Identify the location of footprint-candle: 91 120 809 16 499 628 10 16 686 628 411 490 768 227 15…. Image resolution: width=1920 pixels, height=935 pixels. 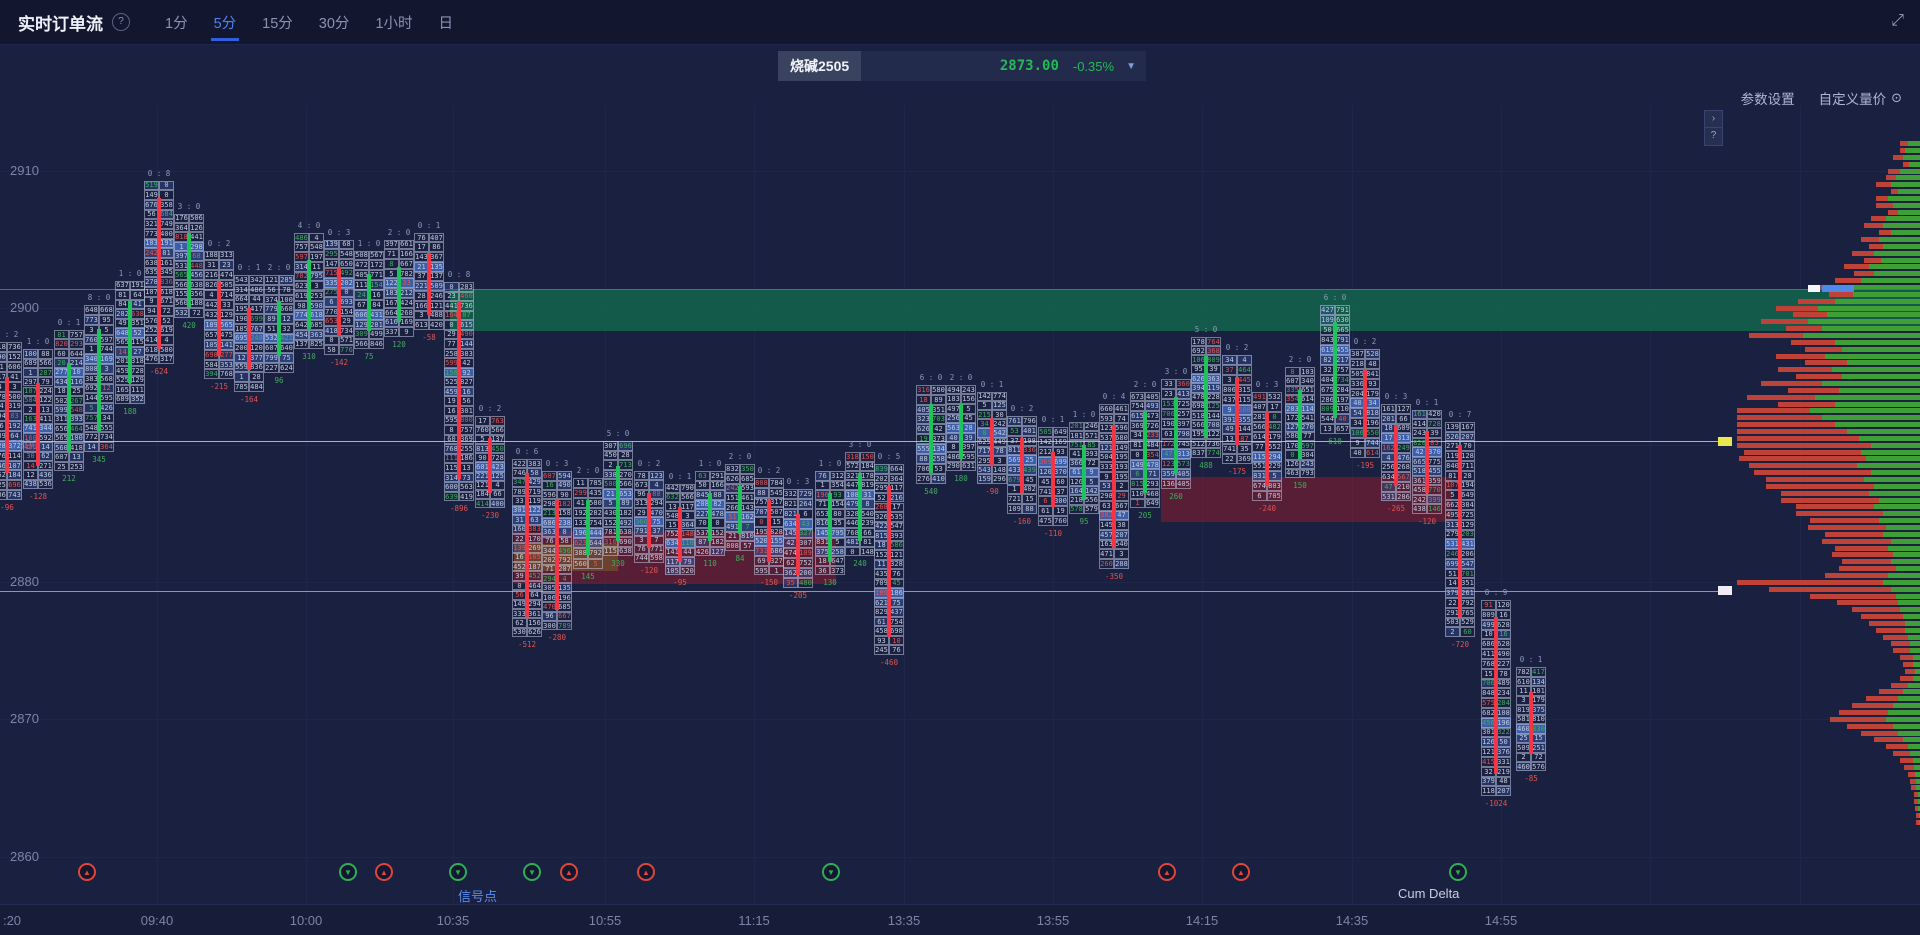
(1496, 698).